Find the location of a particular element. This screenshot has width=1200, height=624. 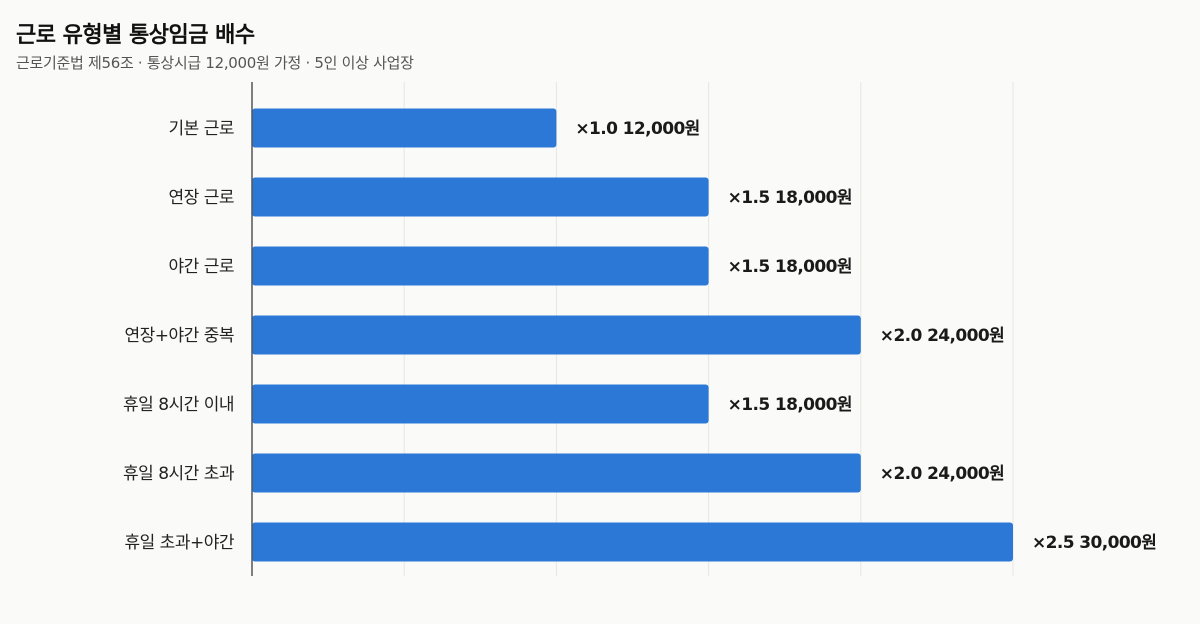

category-label: 야간 근로 is located at coordinates (201, 267).